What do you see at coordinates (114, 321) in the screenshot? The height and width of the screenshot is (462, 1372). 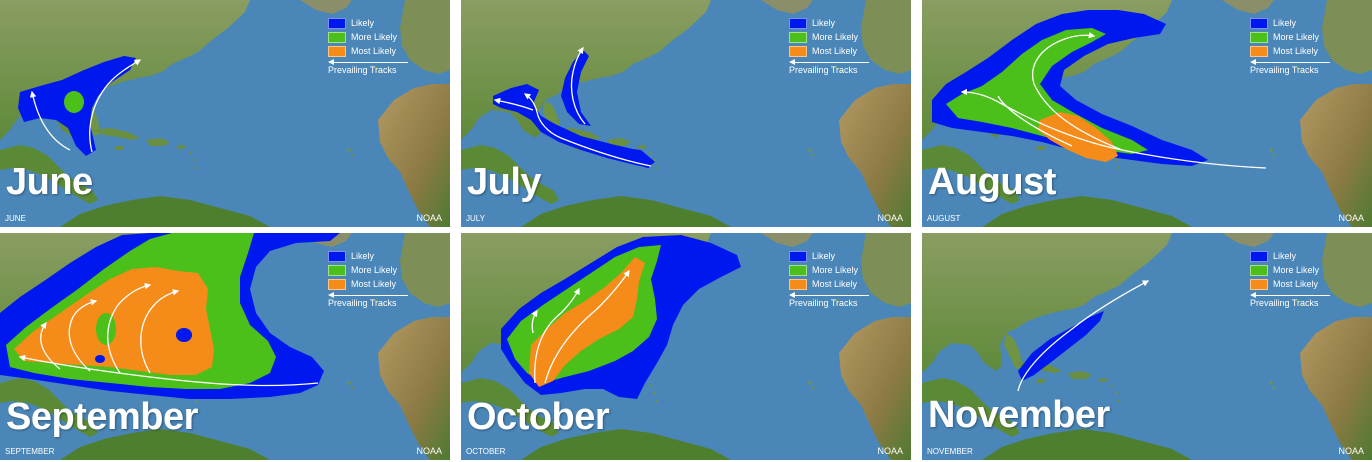 I see `september-most-likely-region` at bounding box center [114, 321].